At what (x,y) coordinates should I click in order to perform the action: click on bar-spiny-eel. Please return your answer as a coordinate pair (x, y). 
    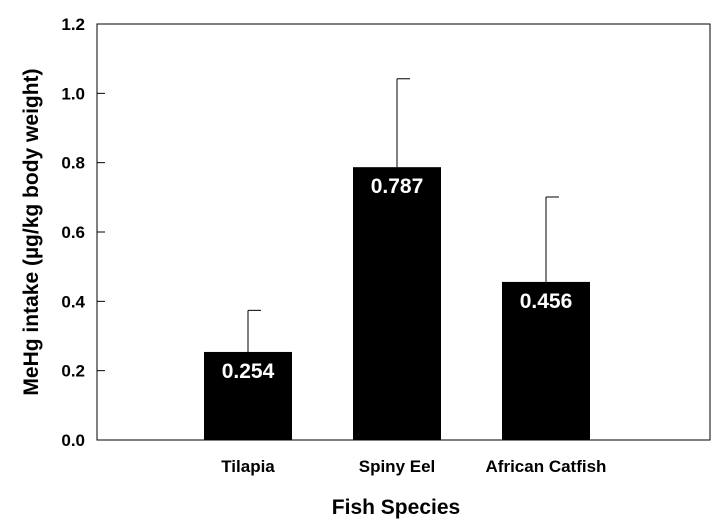
    Looking at the image, I should click on (397, 303).